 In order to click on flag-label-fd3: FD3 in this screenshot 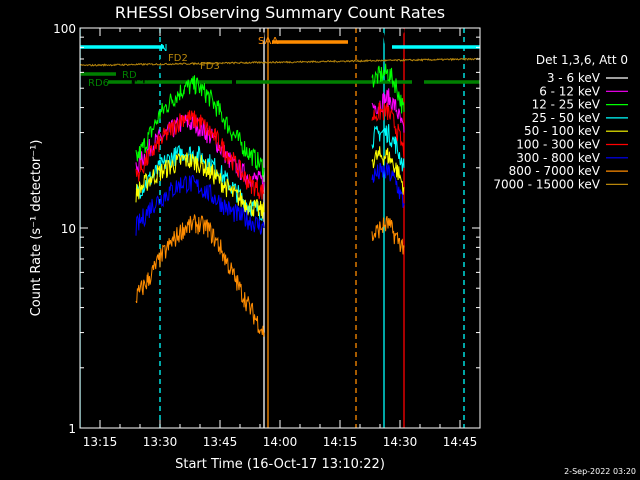, I will do `click(210, 66)`.